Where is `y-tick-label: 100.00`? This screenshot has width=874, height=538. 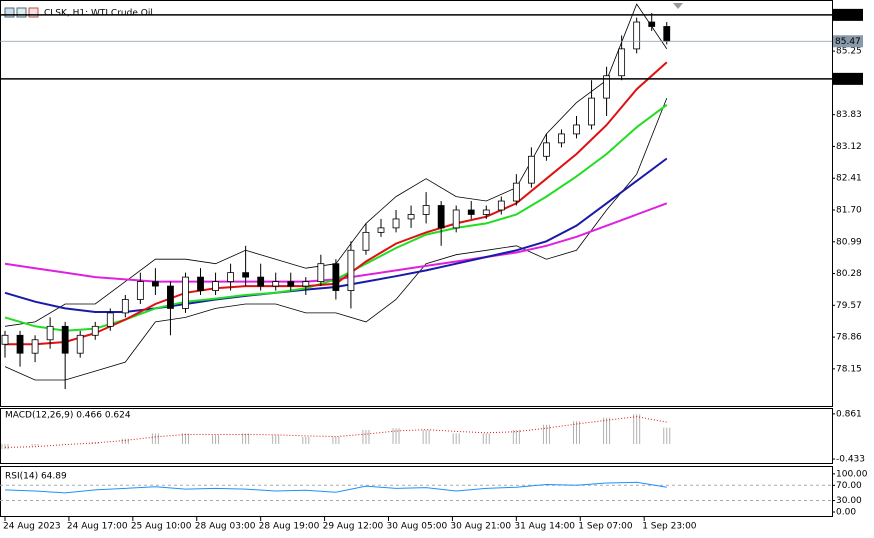 y-tick-label: 100.00 is located at coordinates (852, 474).